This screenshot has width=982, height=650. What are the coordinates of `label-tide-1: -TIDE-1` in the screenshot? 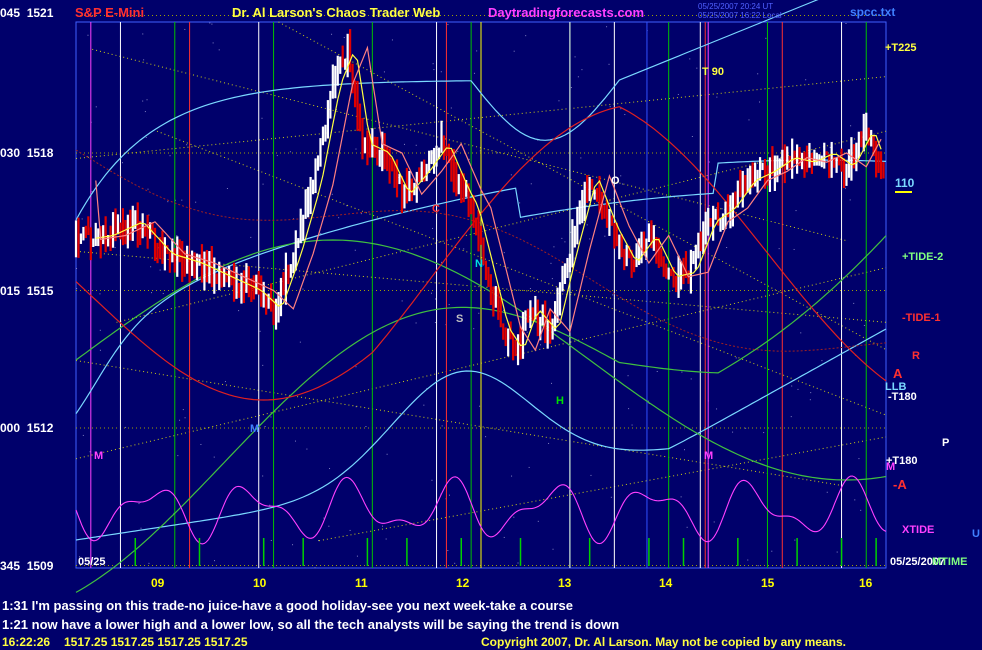 It's located at (921, 318).